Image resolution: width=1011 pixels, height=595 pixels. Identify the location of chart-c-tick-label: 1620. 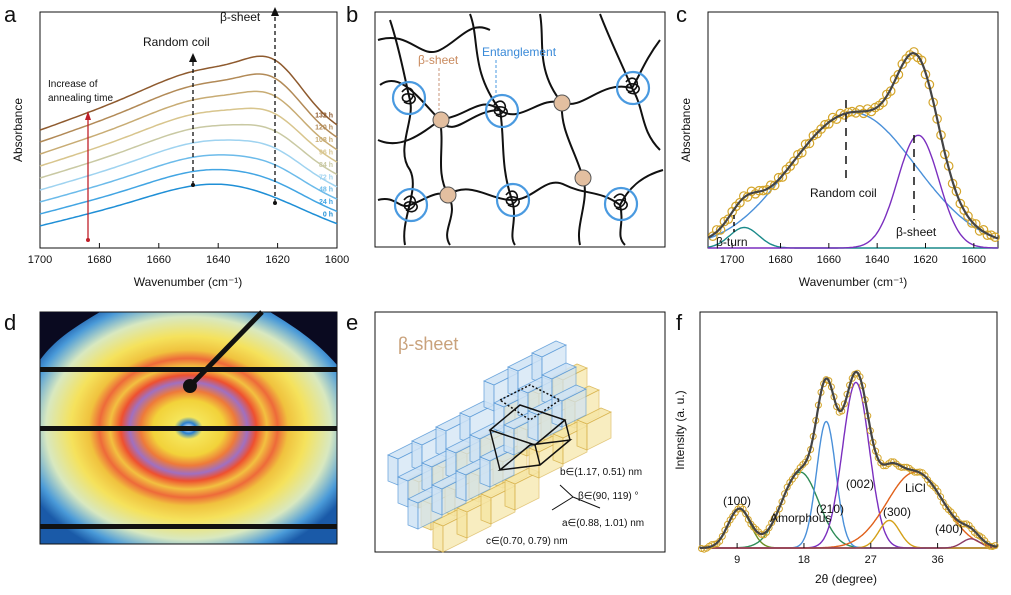
(925, 260).